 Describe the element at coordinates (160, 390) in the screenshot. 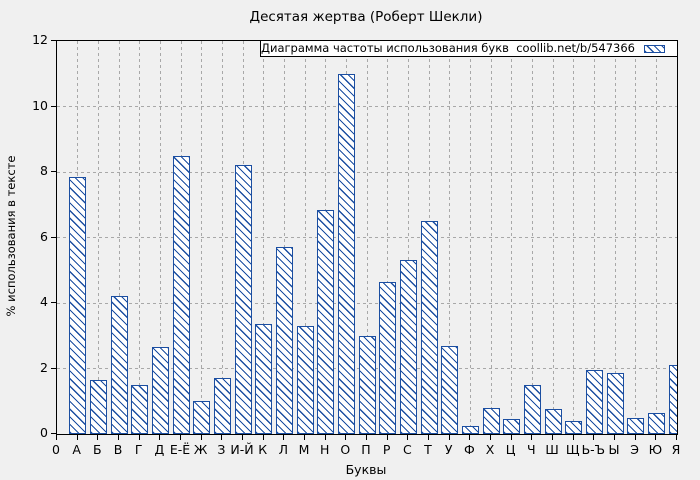

I see `bar-Д` at that location.